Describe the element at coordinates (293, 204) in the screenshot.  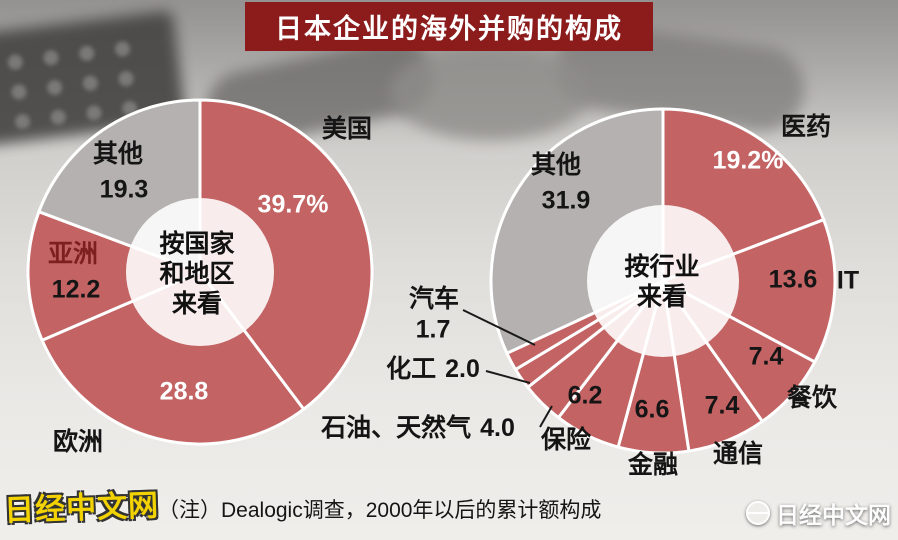
I see `value-usa: 39.7%` at that location.